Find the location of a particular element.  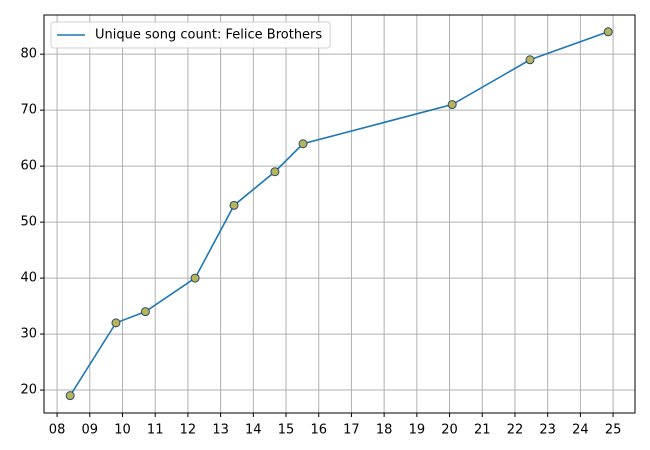

x-tick-label: 13 is located at coordinates (220, 430).